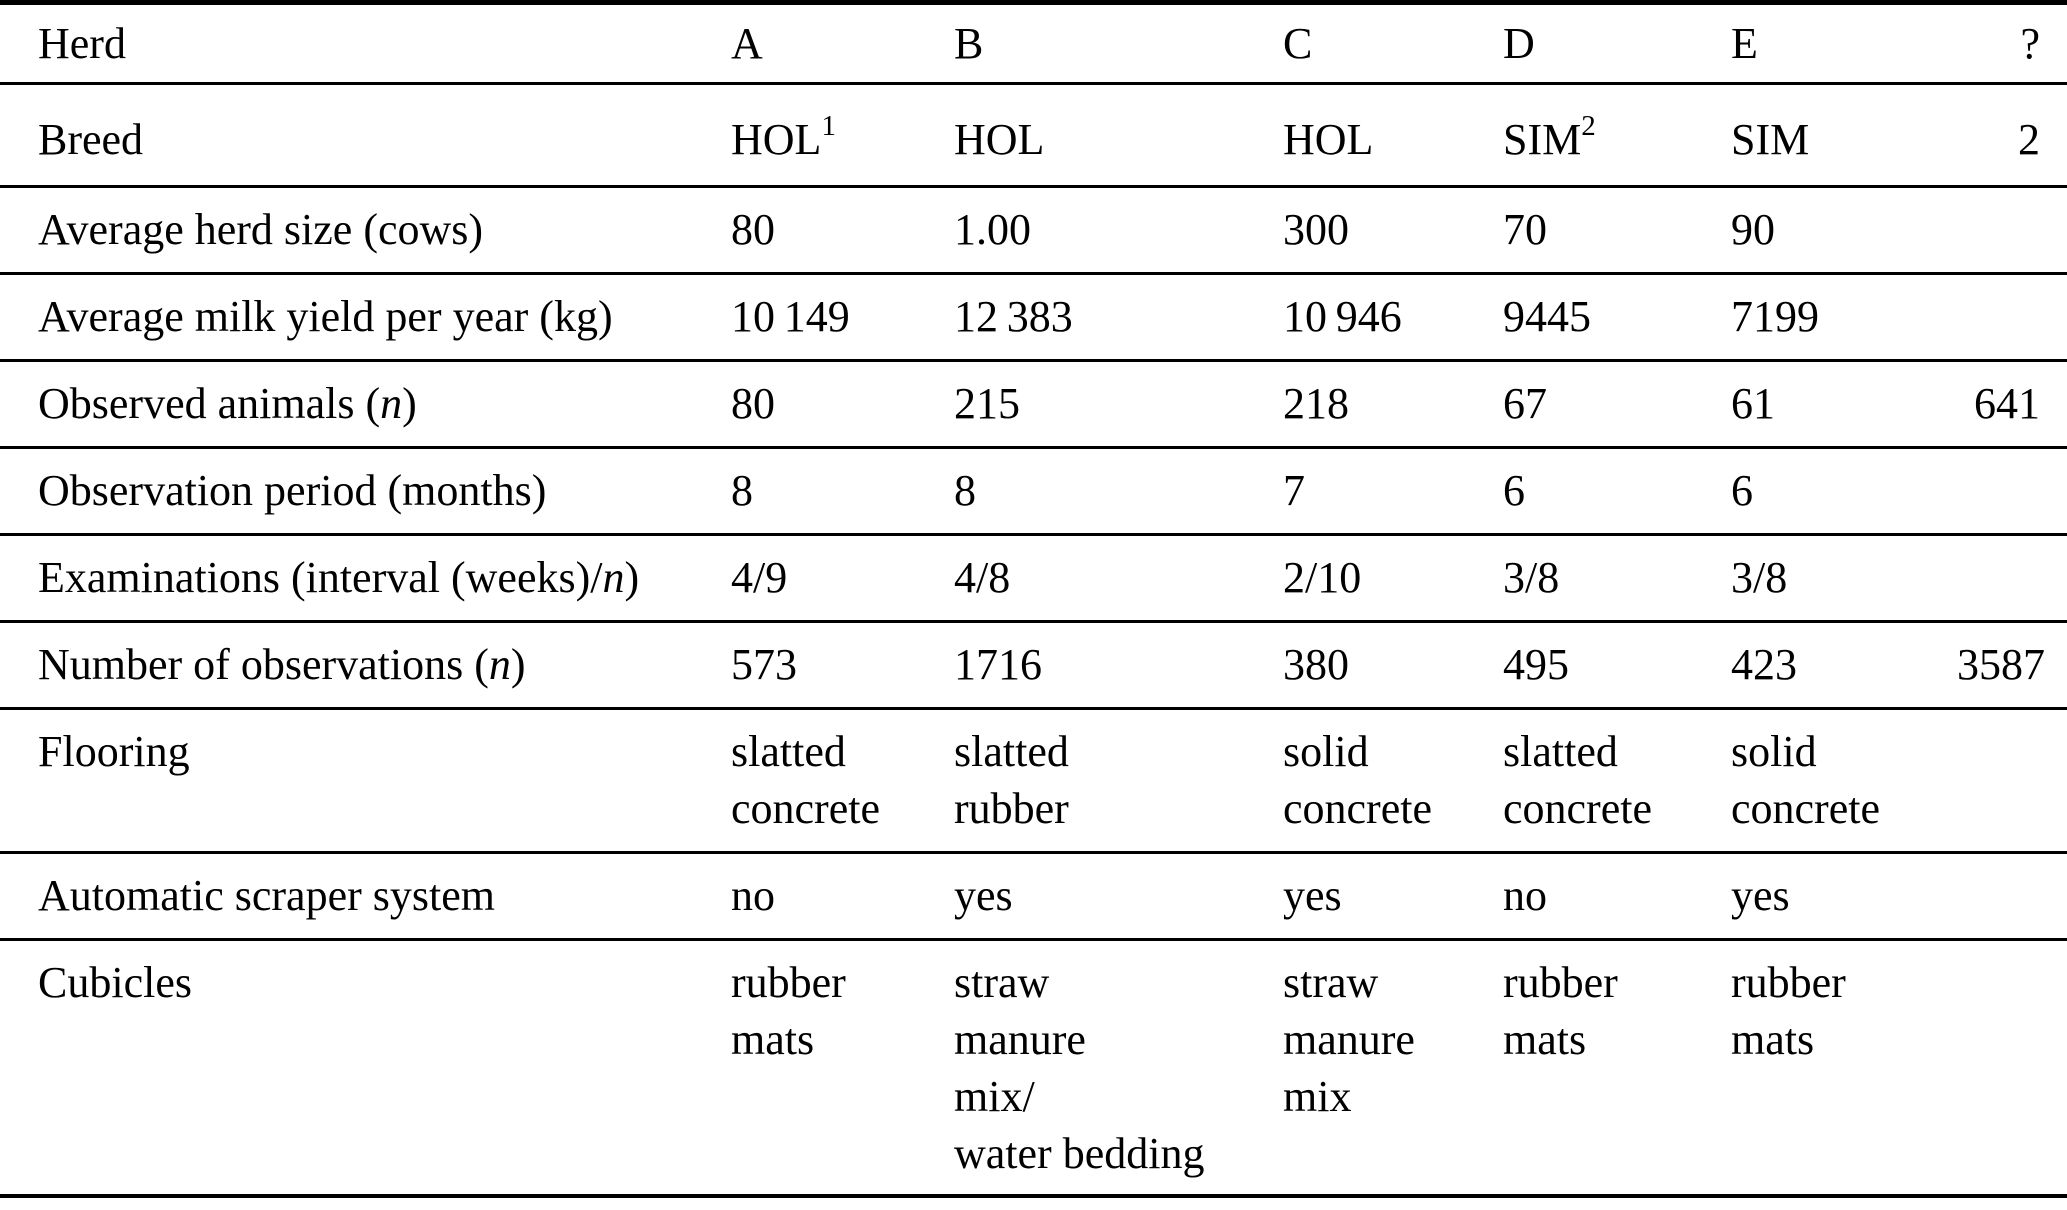 The height and width of the screenshot is (1210, 2067). Describe the element at coordinates (1393, 490) in the screenshot. I see `cell: 7` at that location.